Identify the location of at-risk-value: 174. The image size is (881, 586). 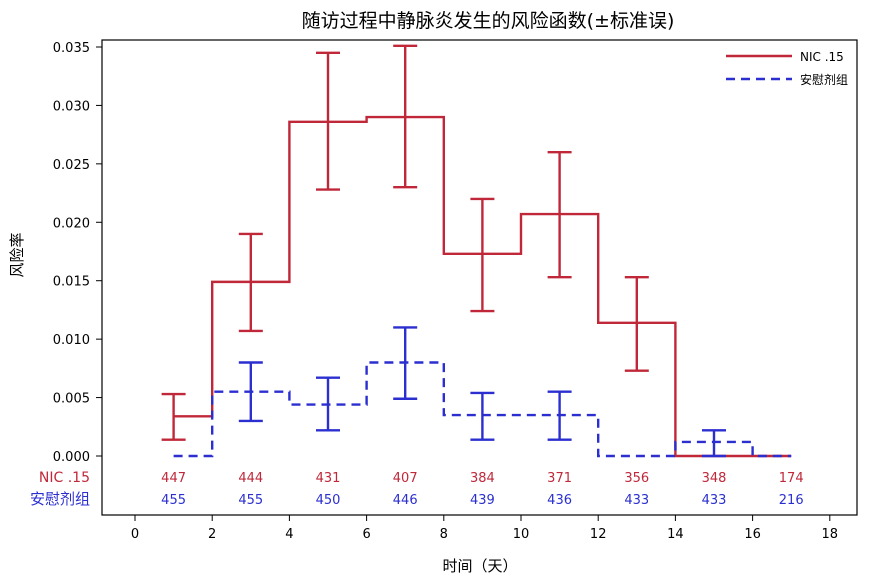
(791, 478).